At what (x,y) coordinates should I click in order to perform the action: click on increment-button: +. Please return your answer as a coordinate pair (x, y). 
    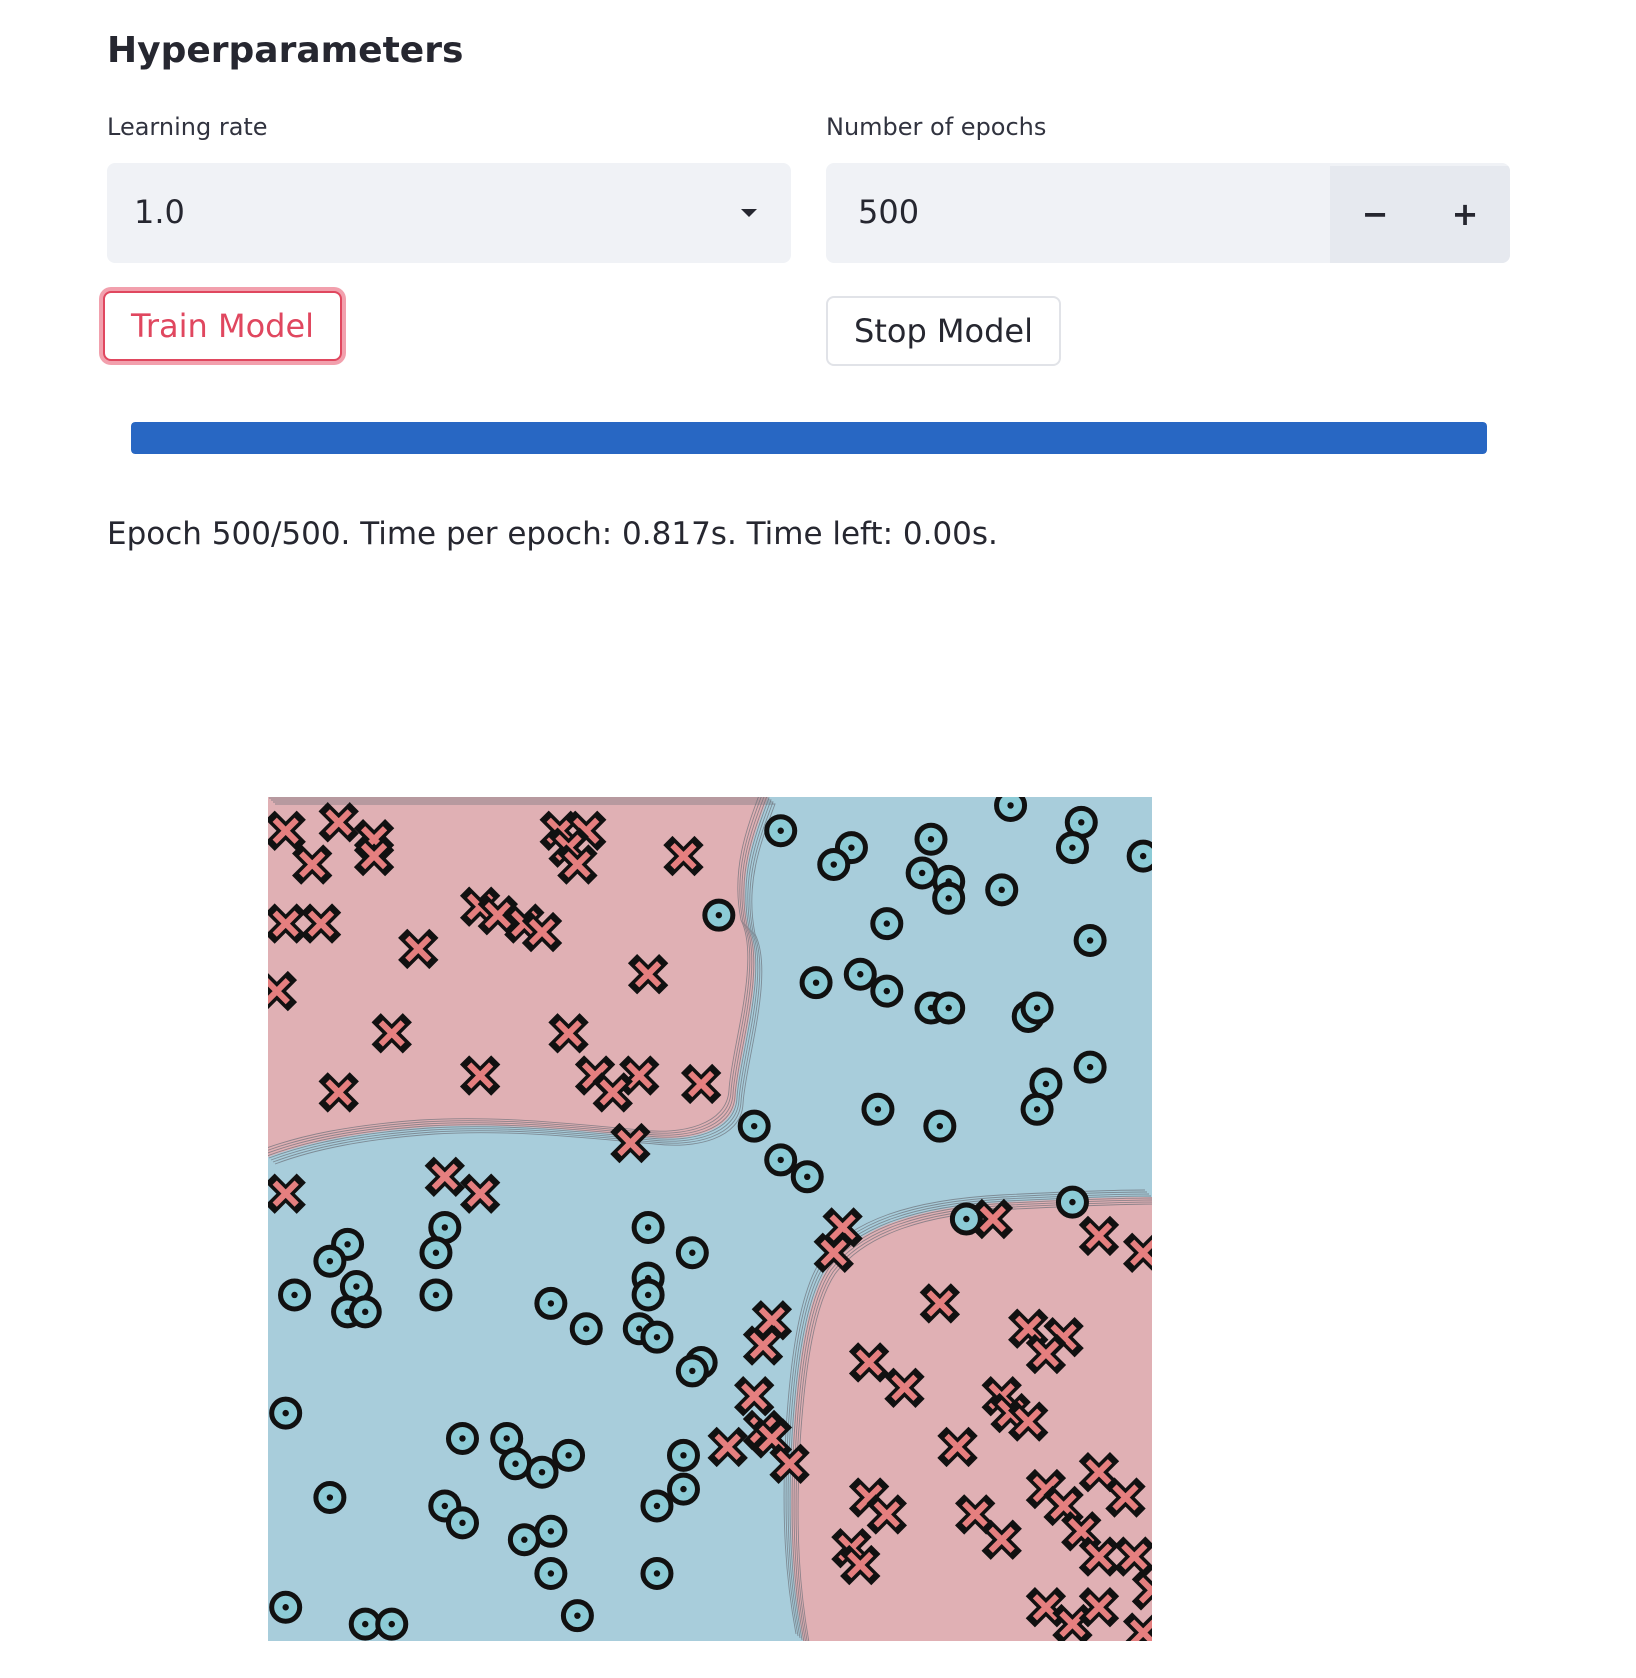
    Looking at the image, I should click on (1465, 214).